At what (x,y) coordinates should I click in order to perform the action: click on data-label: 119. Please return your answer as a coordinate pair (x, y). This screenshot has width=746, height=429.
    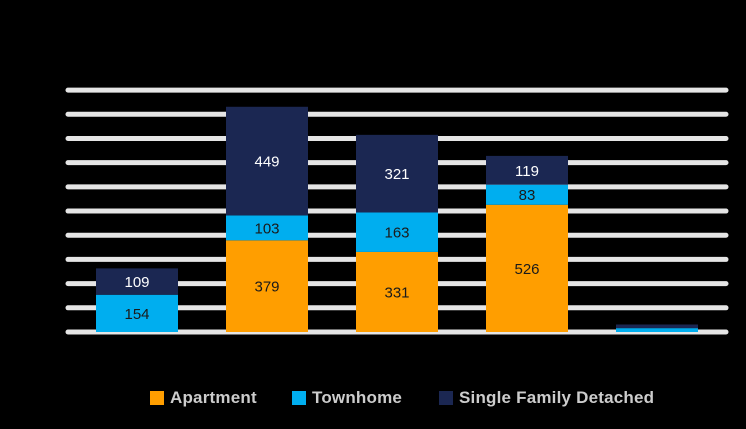
    Looking at the image, I should click on (527, 171).